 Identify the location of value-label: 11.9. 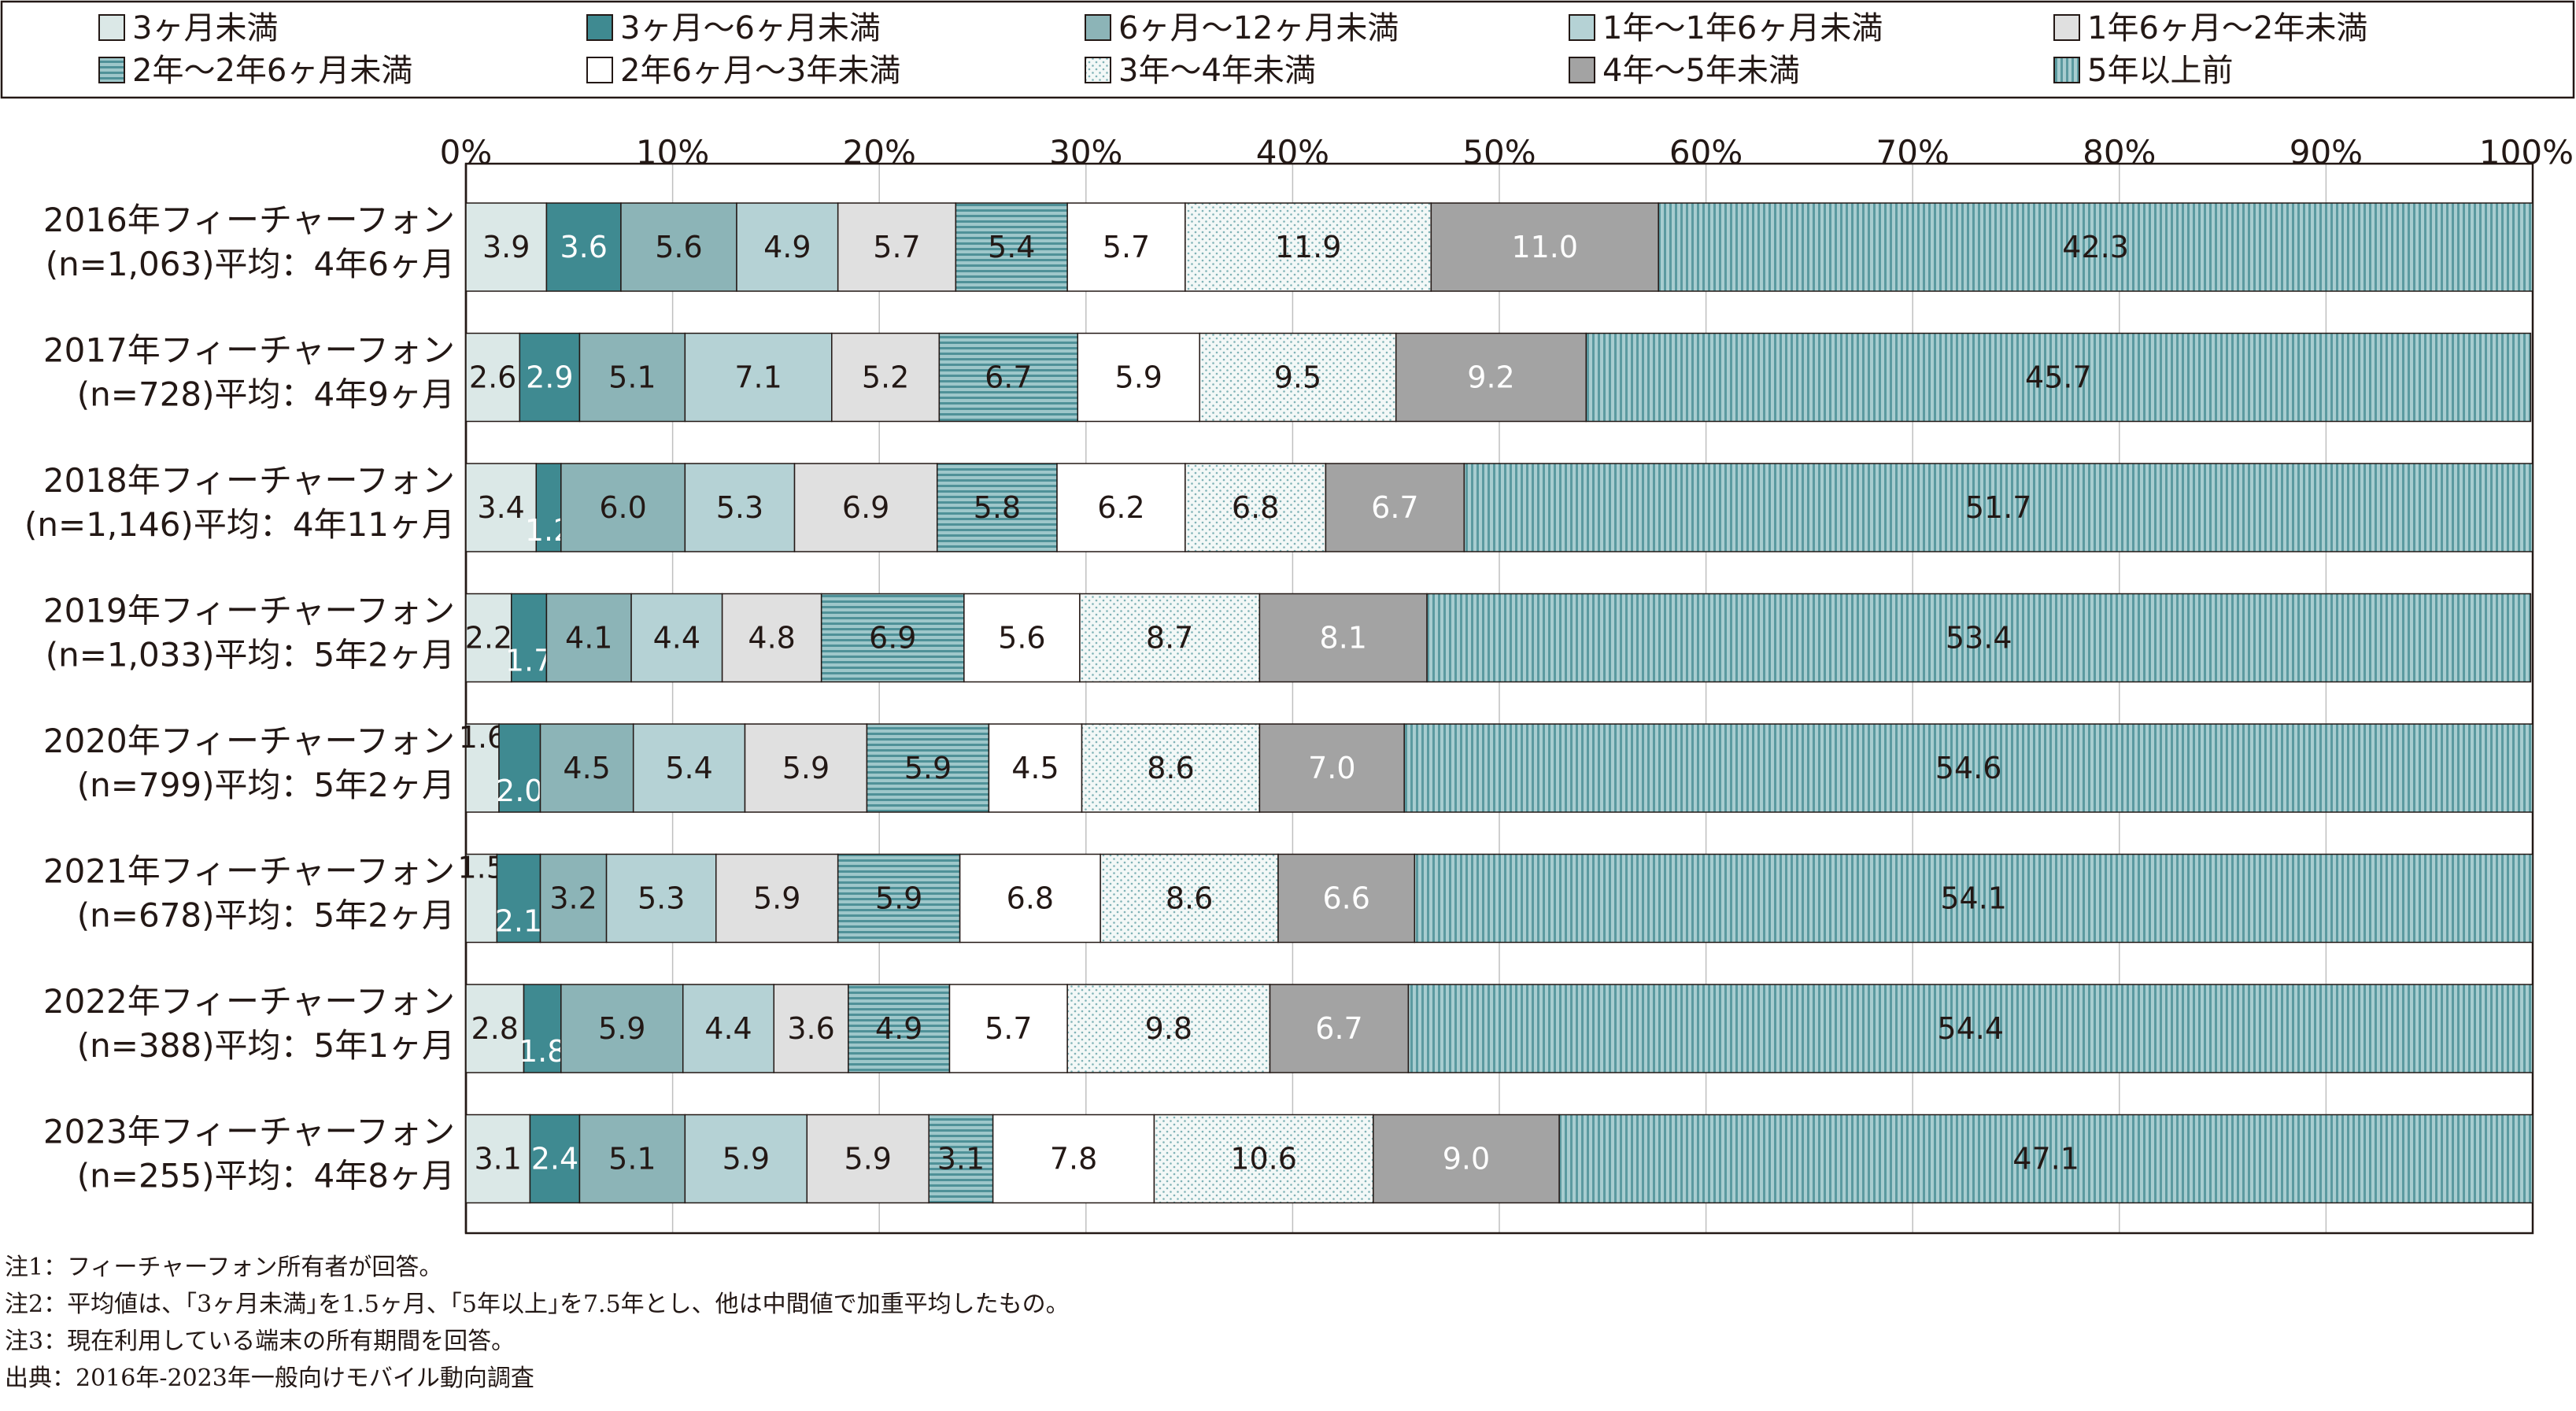
(1308, 247).